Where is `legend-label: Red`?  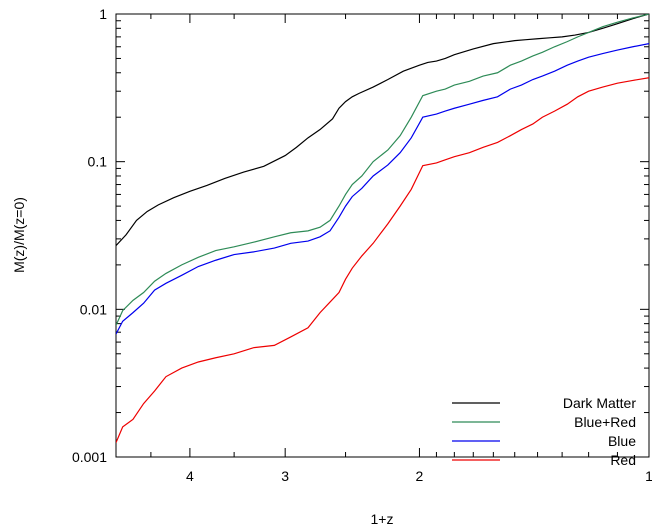 legend-label: Red is located at coordinates (623, 460).